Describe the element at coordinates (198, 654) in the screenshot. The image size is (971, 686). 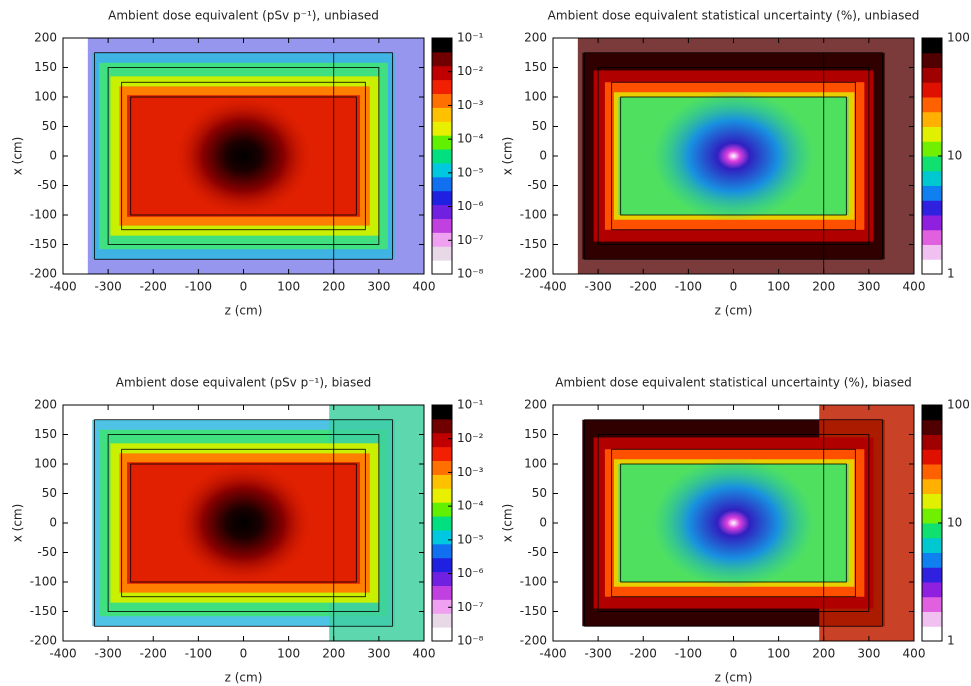
I see `x-tick-label: -100` at that location.